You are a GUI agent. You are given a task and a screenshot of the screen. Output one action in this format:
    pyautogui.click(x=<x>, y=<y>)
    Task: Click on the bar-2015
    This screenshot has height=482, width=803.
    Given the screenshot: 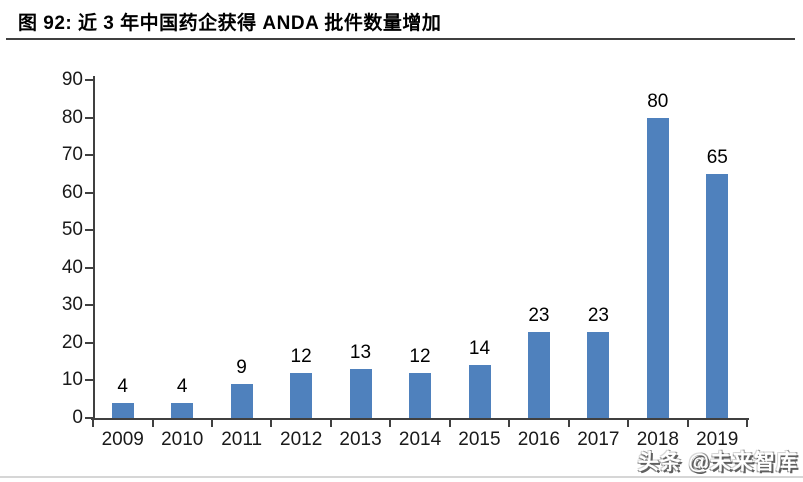 What is the action you would take?
    pyautogui.click(x=479, y=391)
    